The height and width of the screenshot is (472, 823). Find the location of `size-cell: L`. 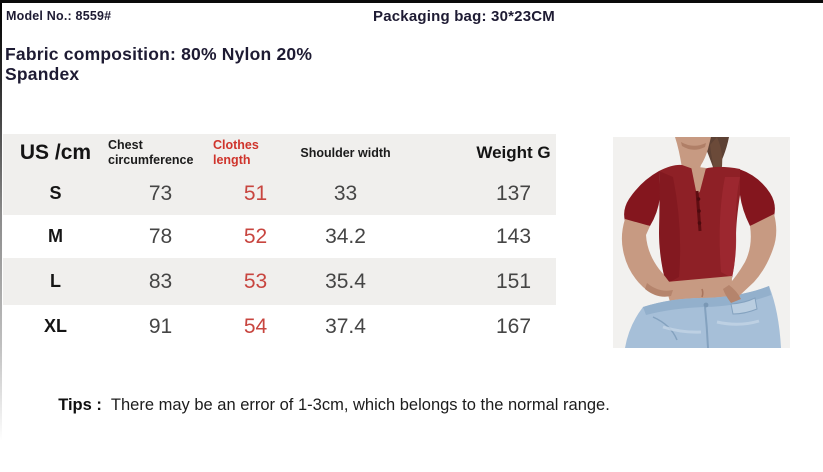

size-cell: L is located at coordinates (55, 281).